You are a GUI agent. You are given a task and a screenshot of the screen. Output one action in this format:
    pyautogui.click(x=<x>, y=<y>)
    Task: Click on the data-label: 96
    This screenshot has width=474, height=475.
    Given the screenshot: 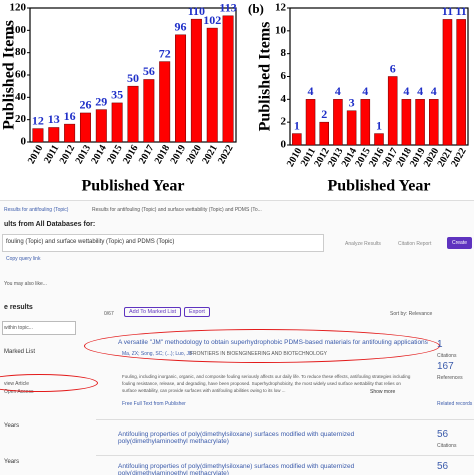 What is the action you would take?
    pyautogui.click(x=181, y=27)
    